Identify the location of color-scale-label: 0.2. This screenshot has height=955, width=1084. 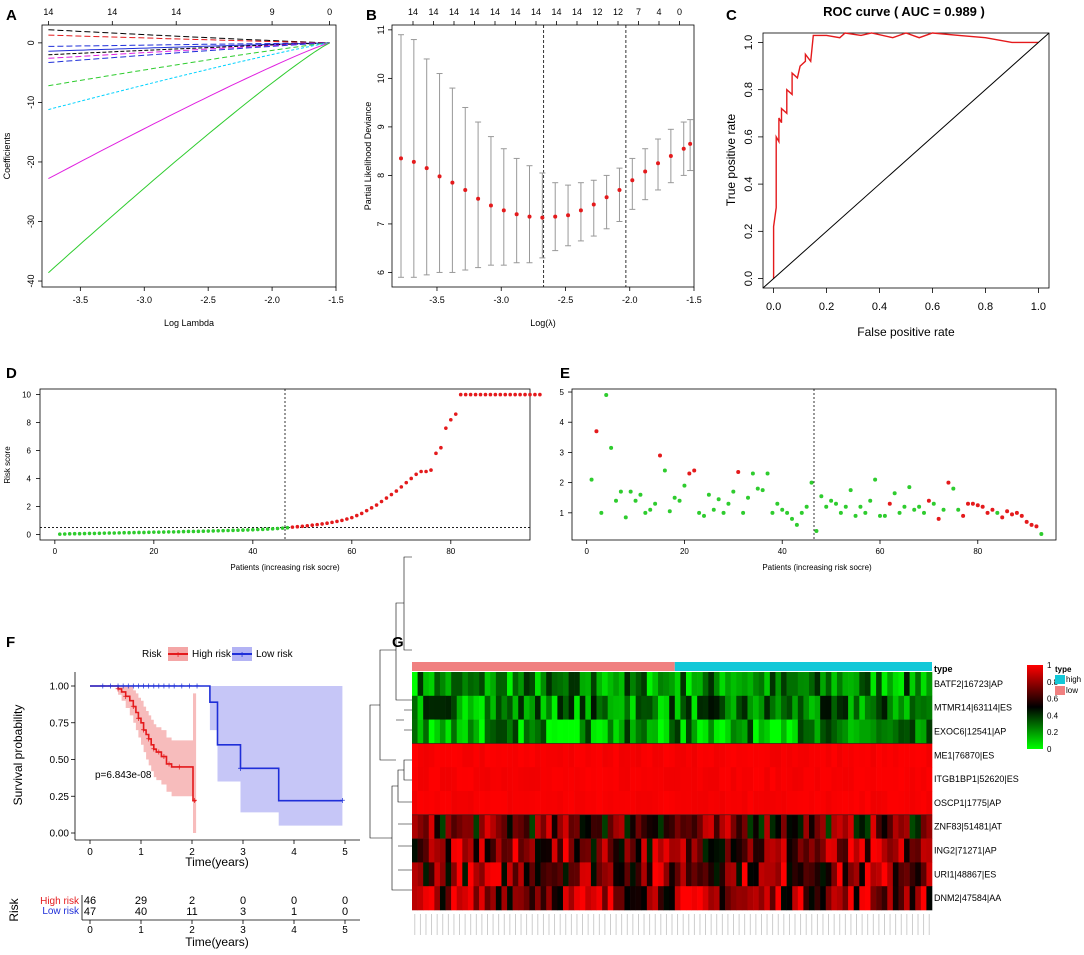
(1053, 732).